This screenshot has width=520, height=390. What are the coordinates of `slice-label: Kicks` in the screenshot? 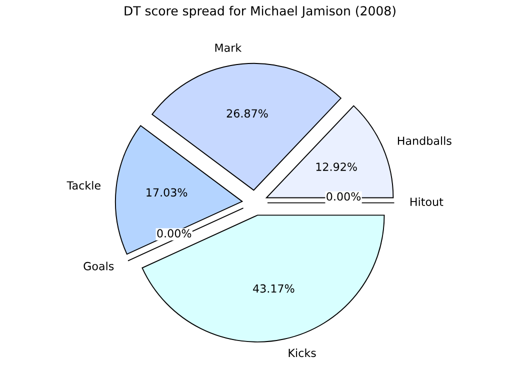 It's located at (302, 353).